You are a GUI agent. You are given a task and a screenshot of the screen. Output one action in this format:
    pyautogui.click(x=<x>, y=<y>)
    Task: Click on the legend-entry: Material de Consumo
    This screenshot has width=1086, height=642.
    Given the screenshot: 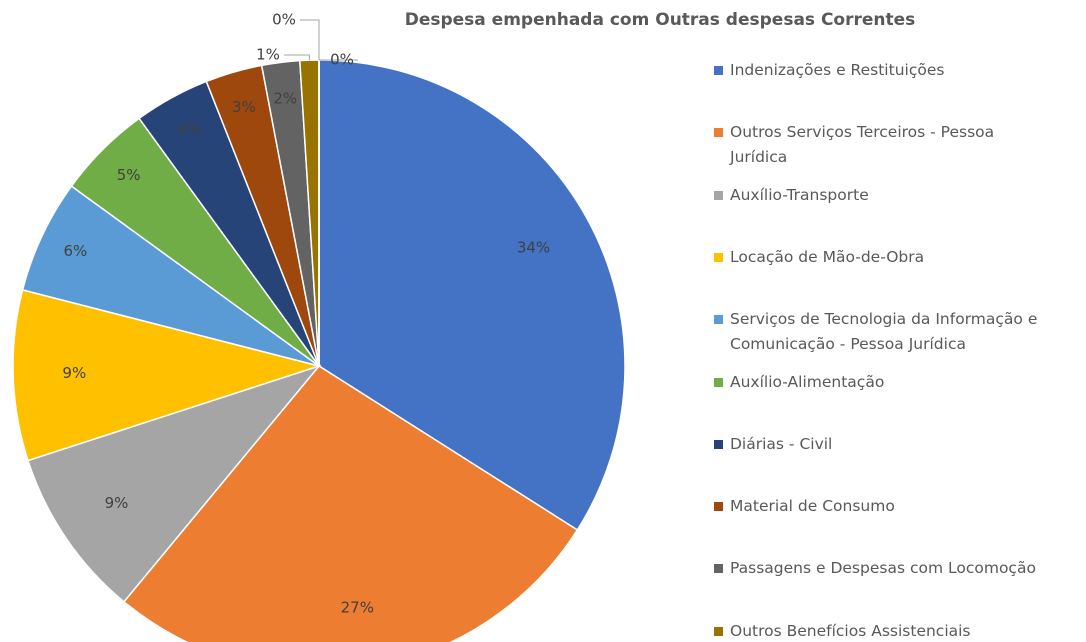 What is the action you would take?
    pyautogui.click(x=900, y=506)
    